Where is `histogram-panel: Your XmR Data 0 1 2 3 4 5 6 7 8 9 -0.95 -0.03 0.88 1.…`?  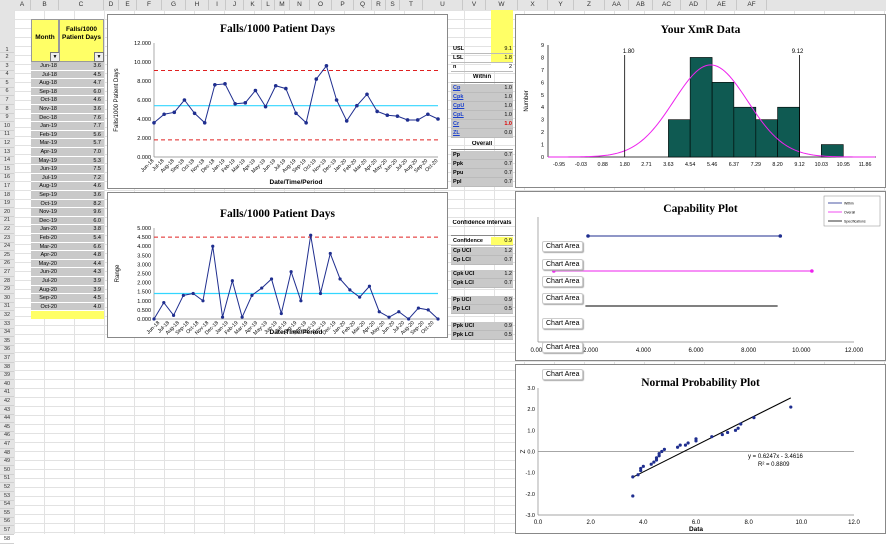
histogram-panel: Your XmR Data 0 1 2 3 4 5 6 7 8 9 -0.95 -0.03 0.88 1.… is located at coordinates (700, 101).